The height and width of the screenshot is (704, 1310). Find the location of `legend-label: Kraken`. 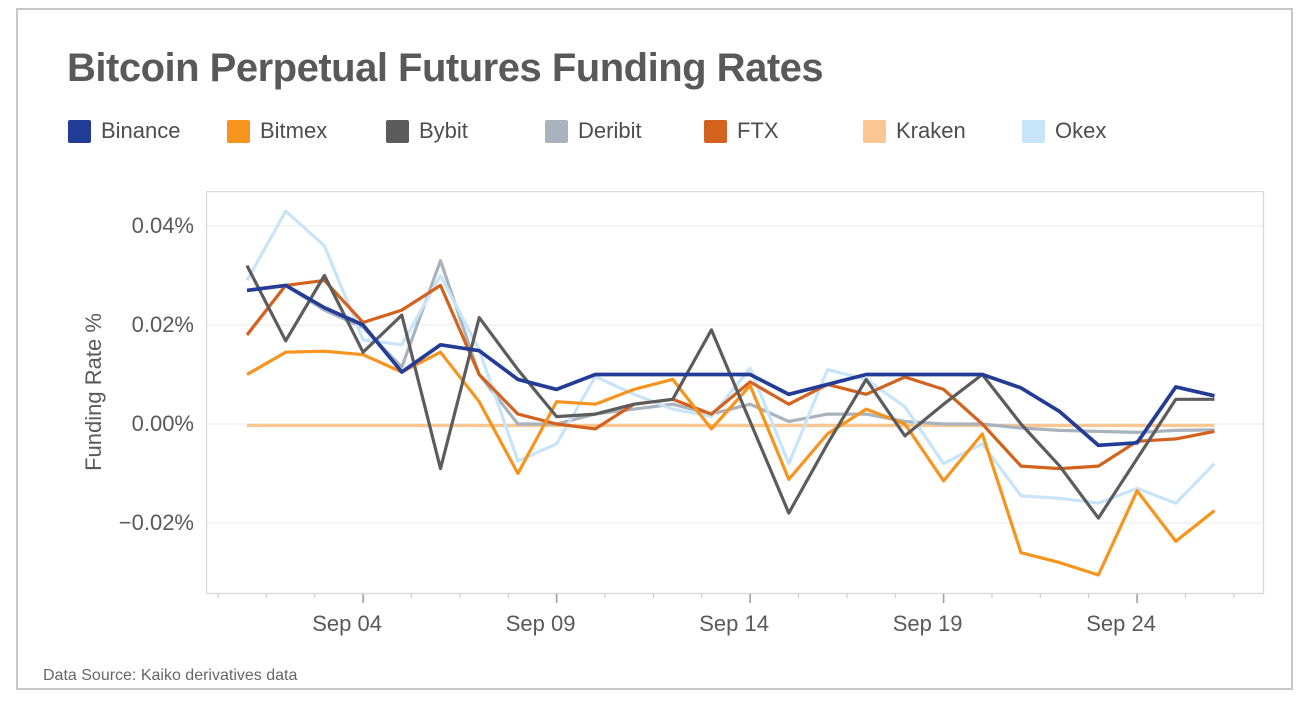

legend-label: Kraken is located at coordinates (931, 130).